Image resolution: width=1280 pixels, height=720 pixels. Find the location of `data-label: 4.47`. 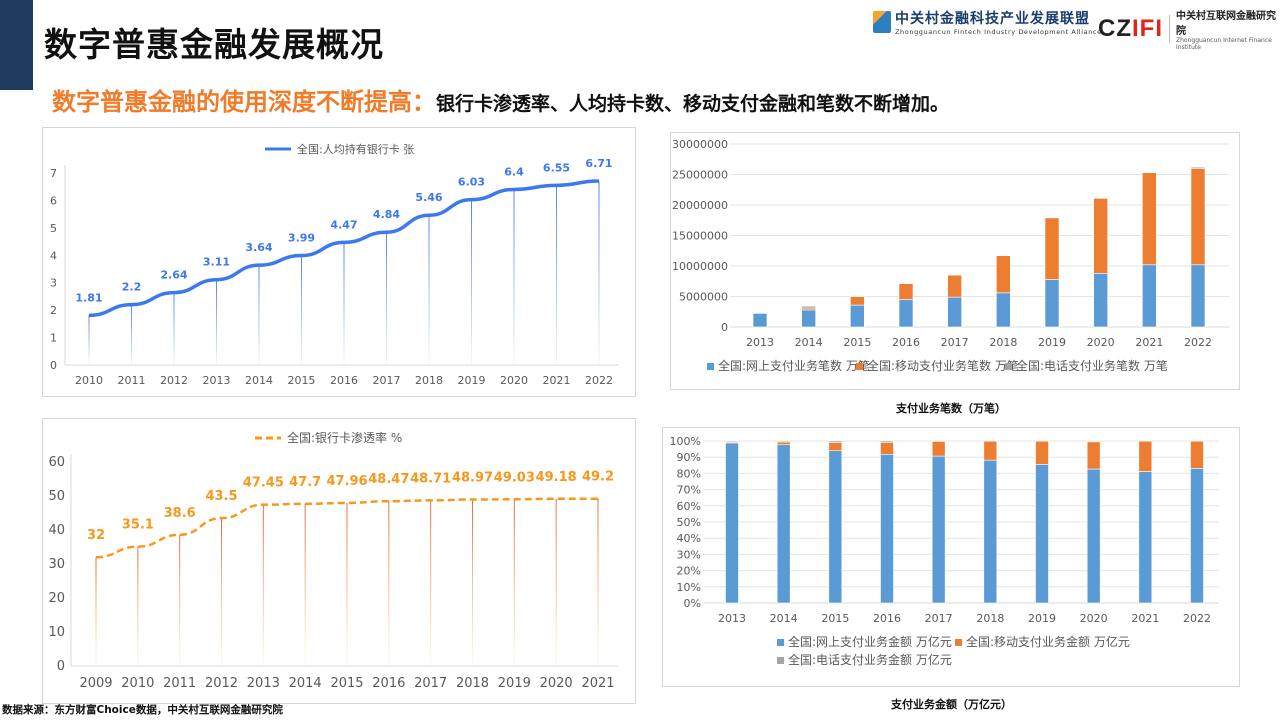

data-label: 4.47 is located at coordinates (343, 224).